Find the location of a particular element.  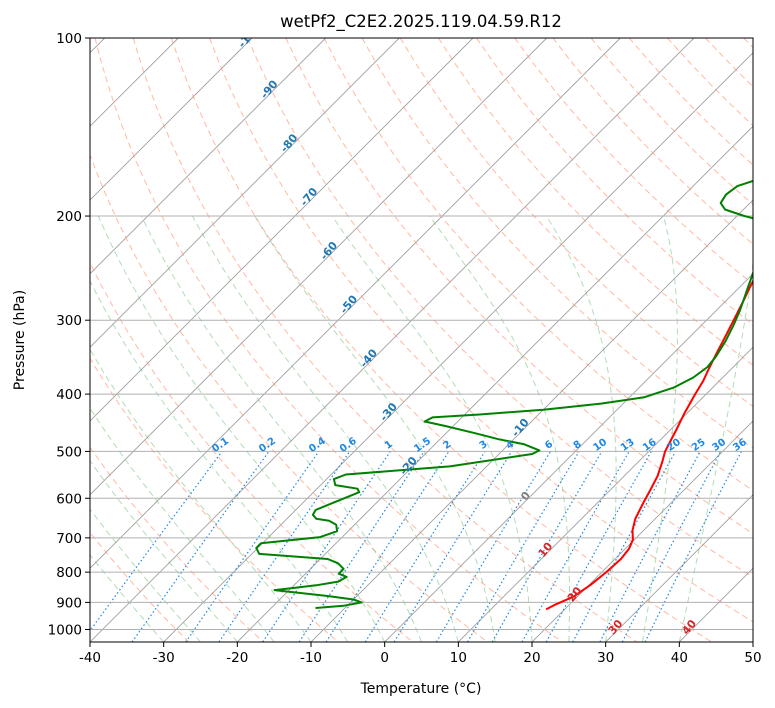

x-tick-label: 40 is located at coordinates (679, 658).